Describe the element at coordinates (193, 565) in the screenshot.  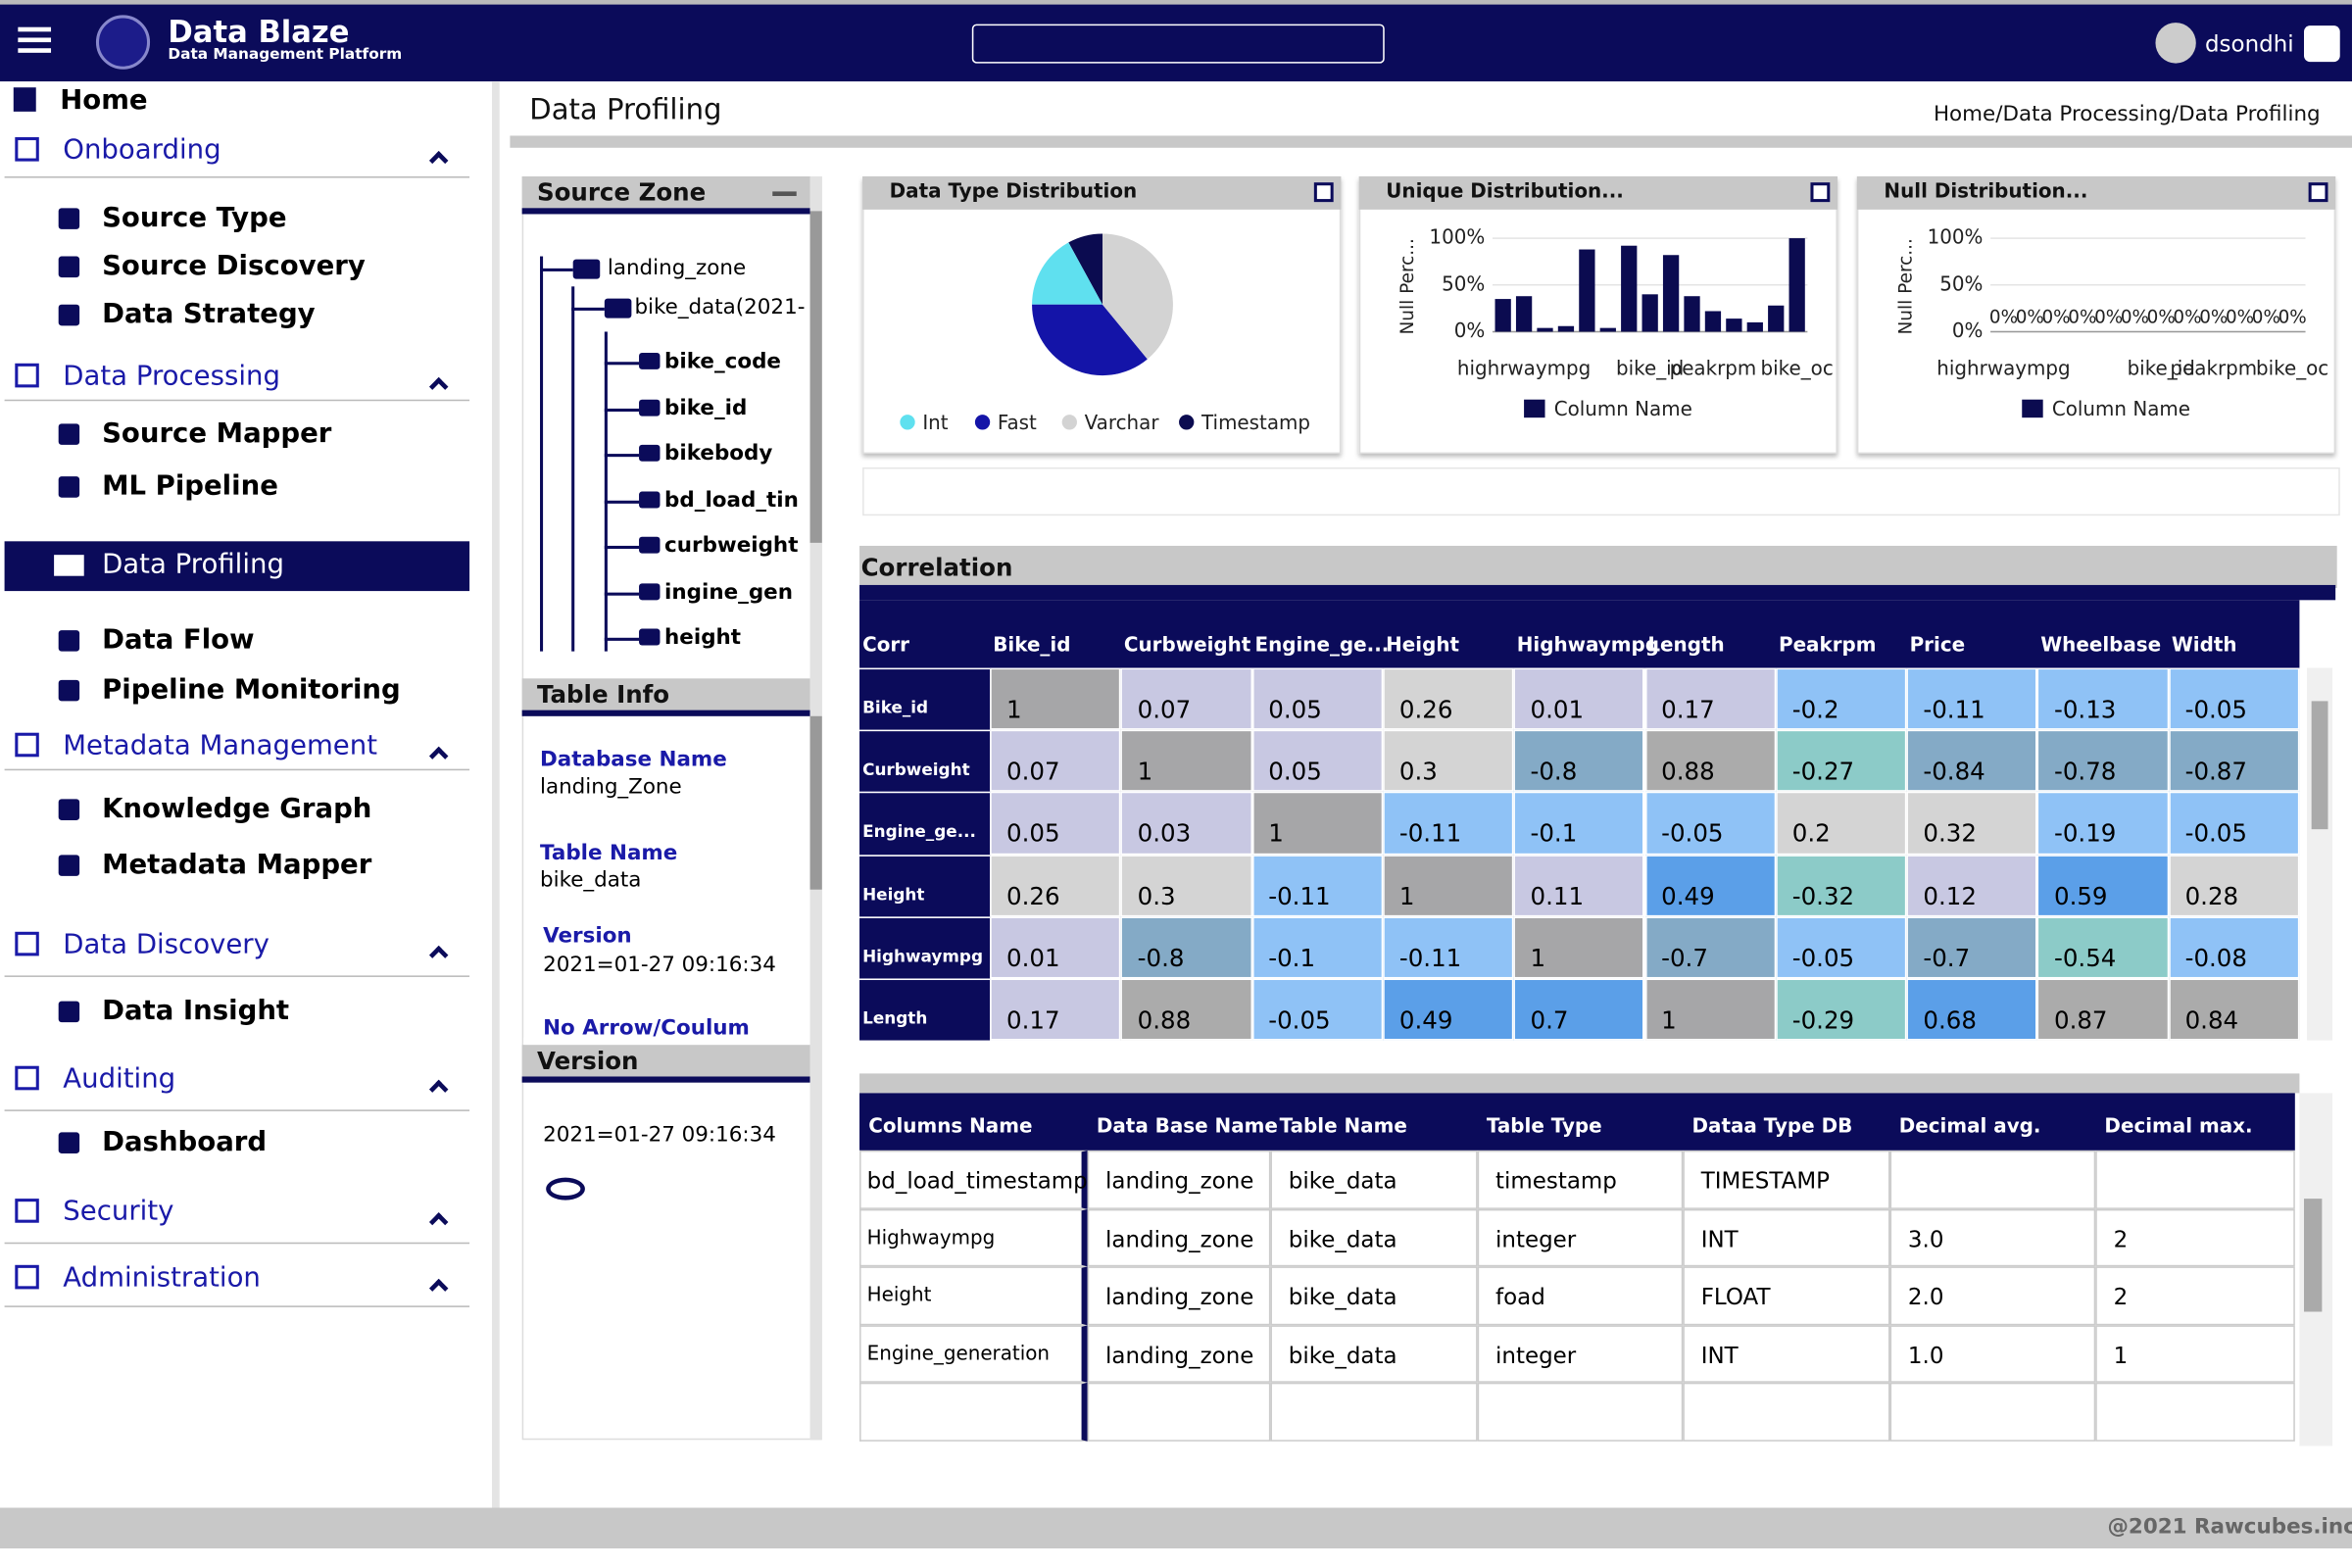
I see `nav-item: Data Profiling` at that location.